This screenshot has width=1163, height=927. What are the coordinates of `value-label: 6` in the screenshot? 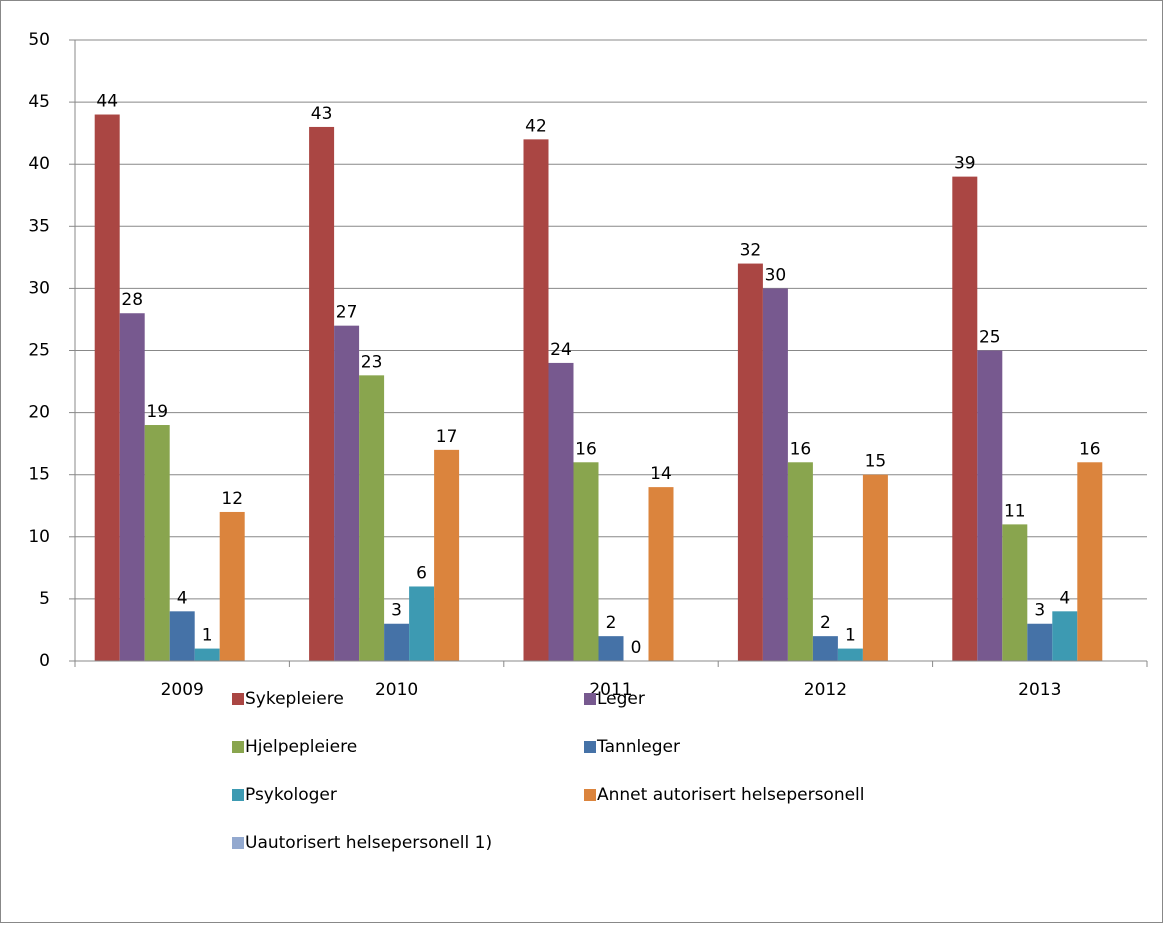 It's located at (421, 573).